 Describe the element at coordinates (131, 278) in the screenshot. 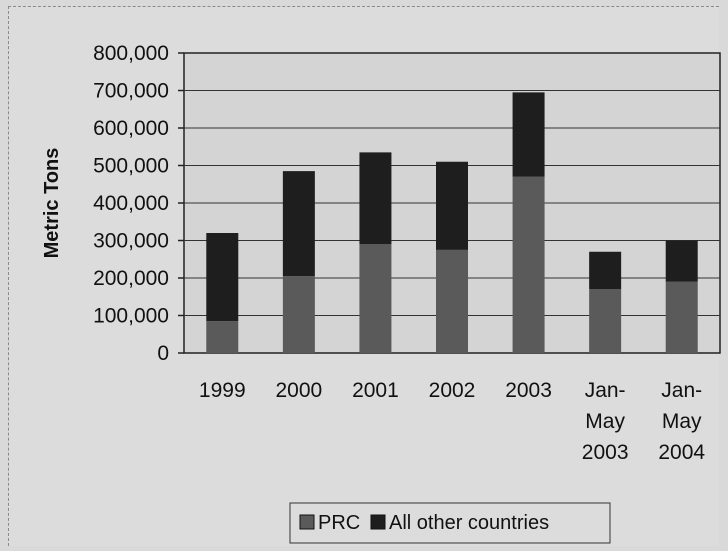

I see `y-tick-label: 200,000` at that location.